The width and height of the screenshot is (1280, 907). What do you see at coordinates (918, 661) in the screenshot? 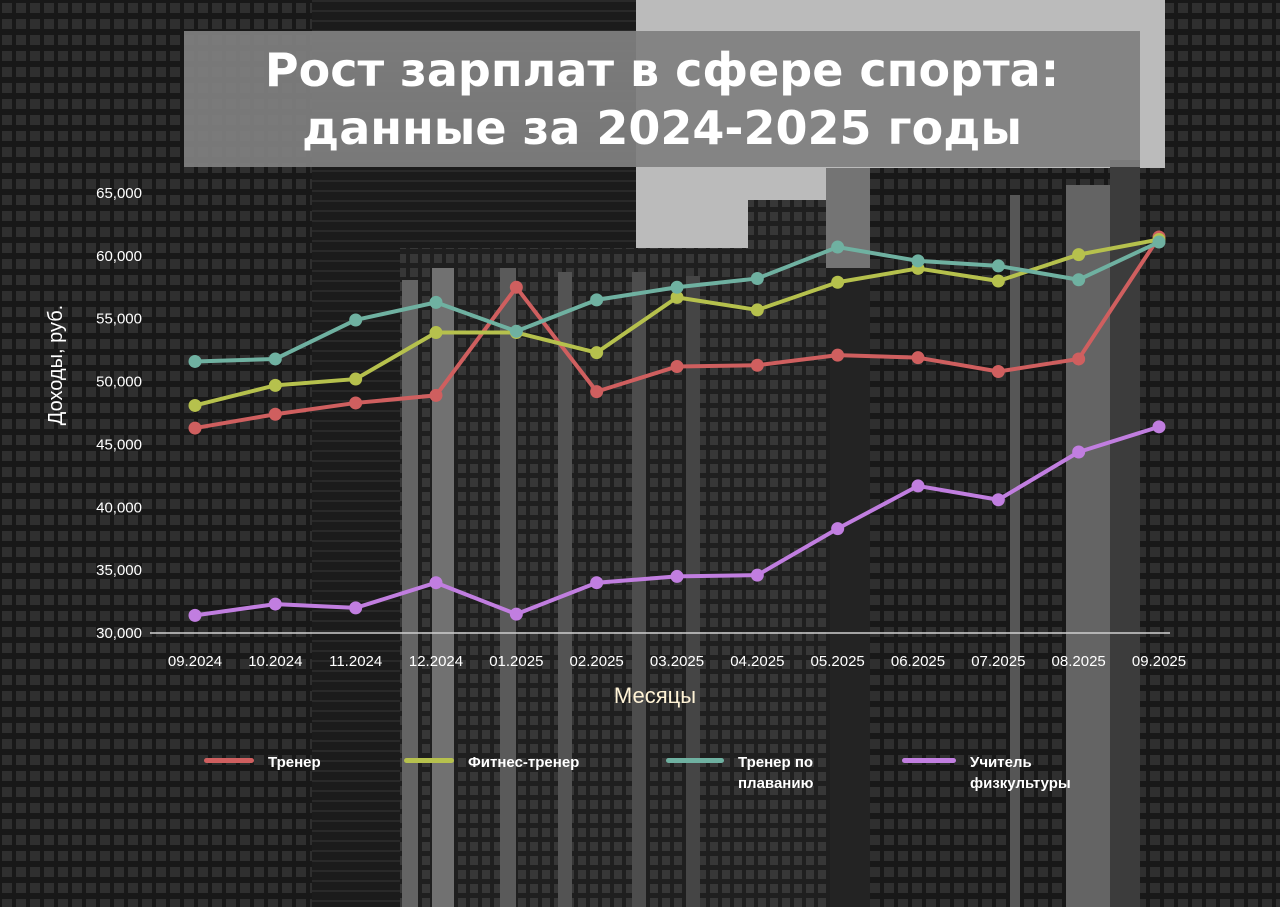
I see `x-tick-label: 06.2025` at bounding box center [918, 661].